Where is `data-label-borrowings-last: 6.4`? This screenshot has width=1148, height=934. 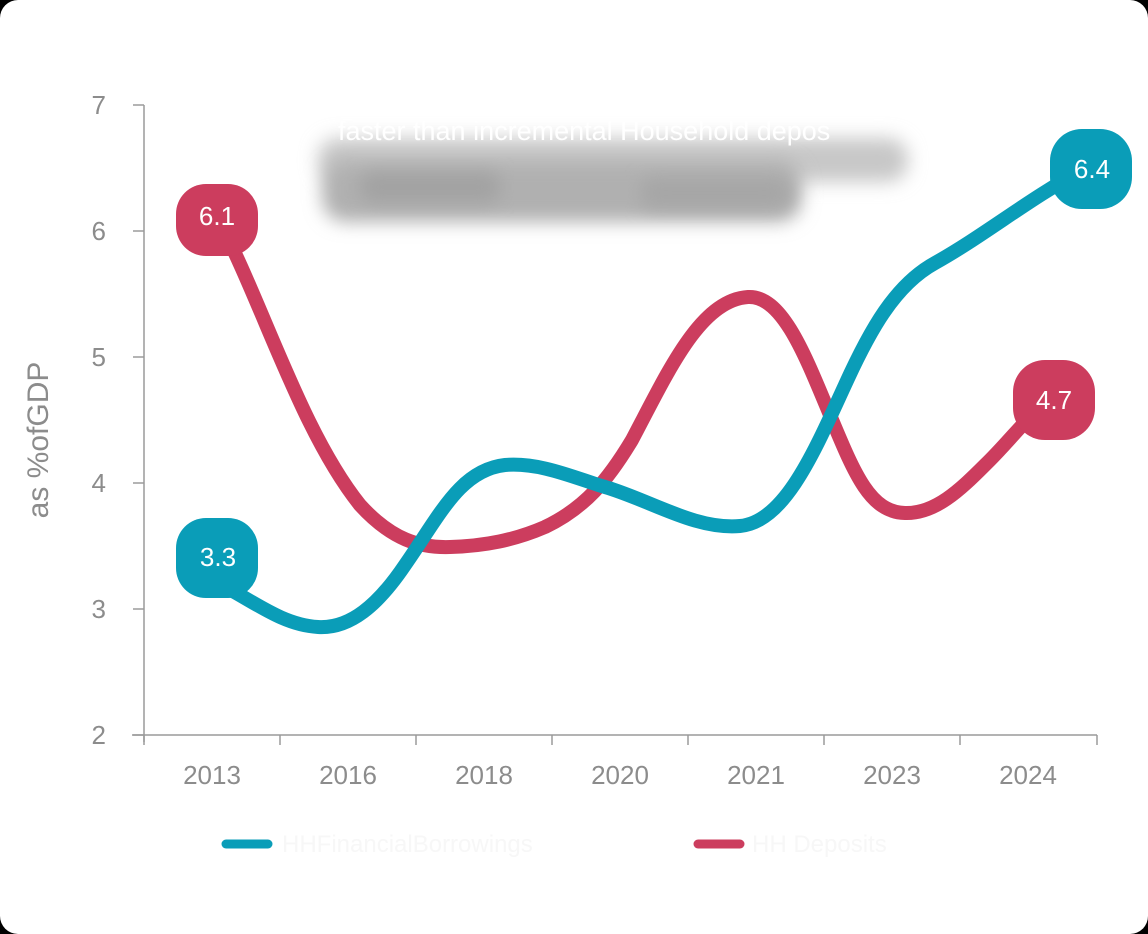
data-label-borrowings-last: 6.4 is located at coordinates (1091, 169).